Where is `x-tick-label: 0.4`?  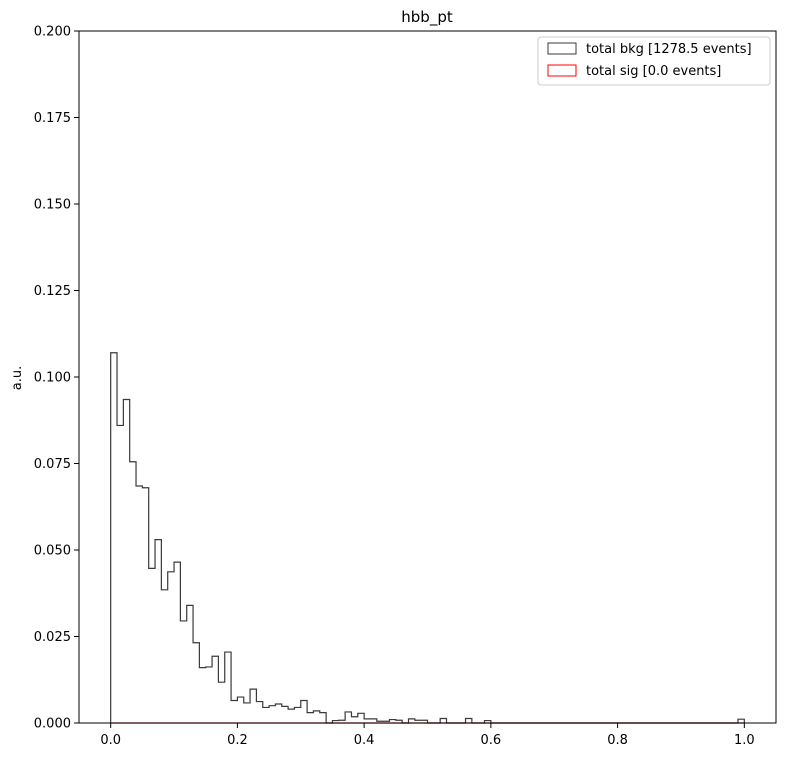 x-tick-label: 0.4 is located at coordinates (364, 740).